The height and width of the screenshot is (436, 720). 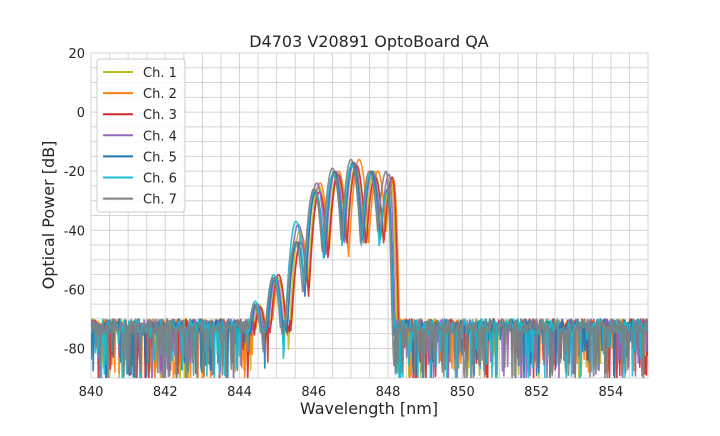 What do you see at coordinates (48, 215) in the screenshot?
I see `y-axis-label: Optical Power [dB]` at bounding box center [48, 215].